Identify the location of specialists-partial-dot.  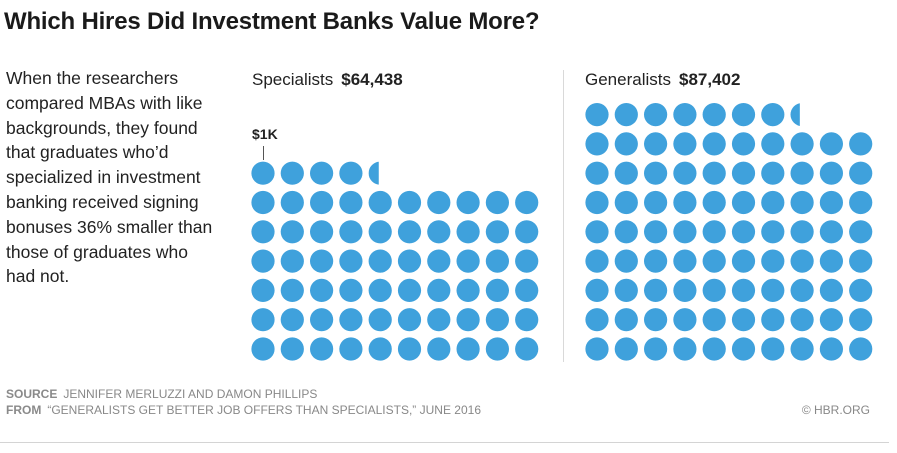
(373, 173).